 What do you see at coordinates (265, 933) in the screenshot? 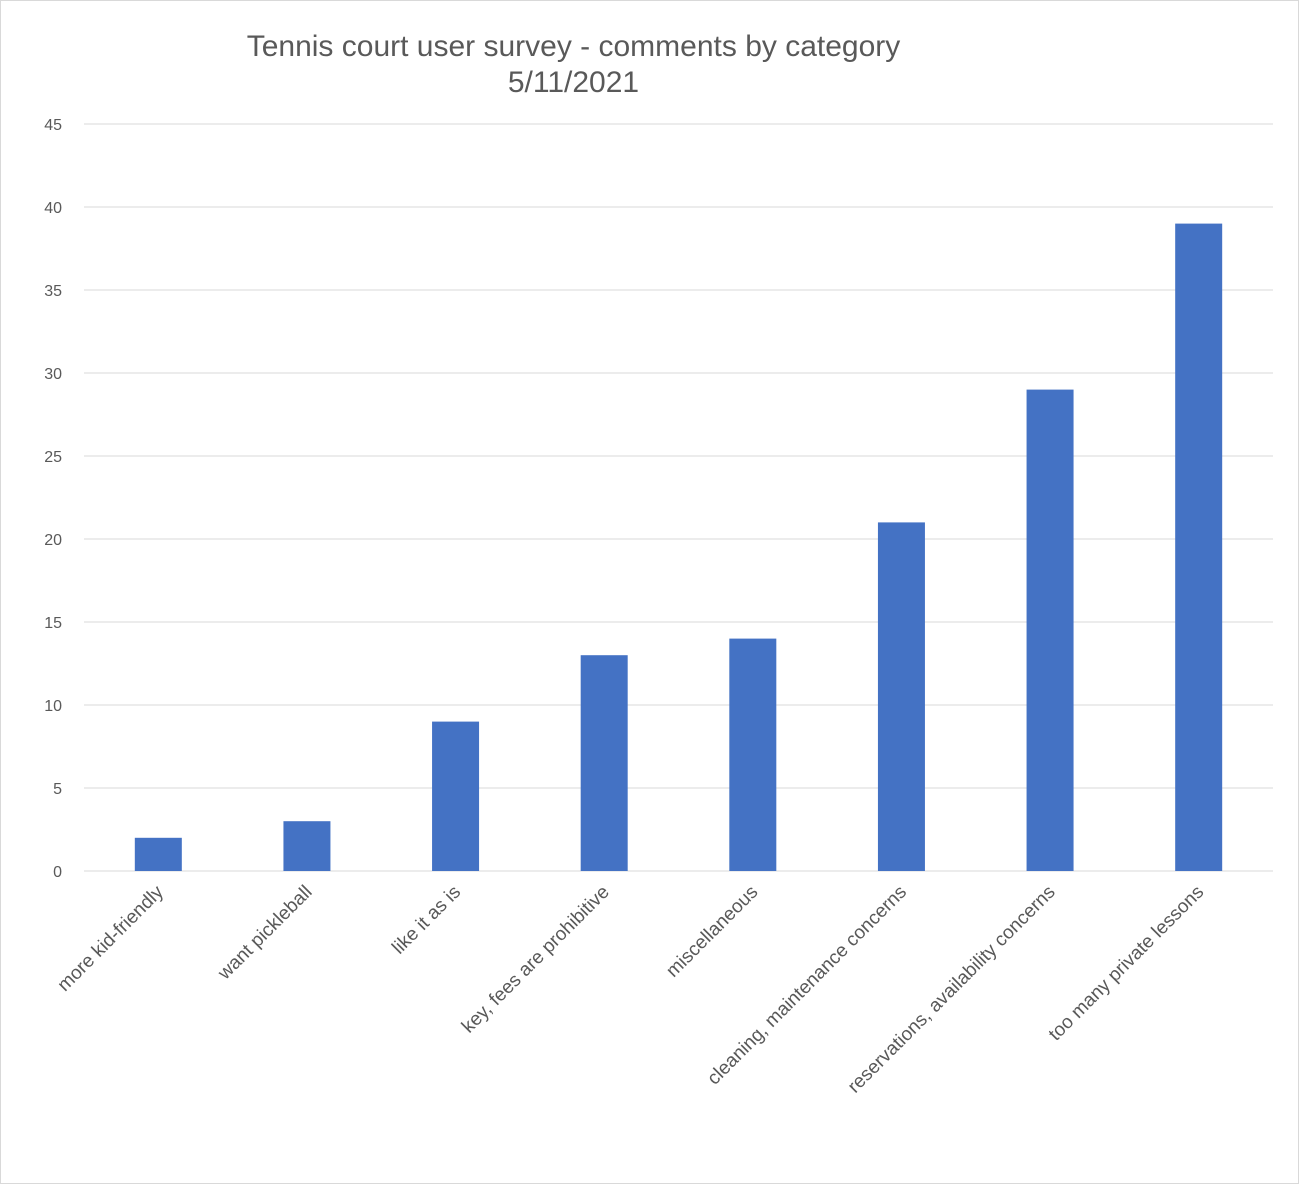
I see `x-tick-label: want pickleball` at bounding box center [265, 933].